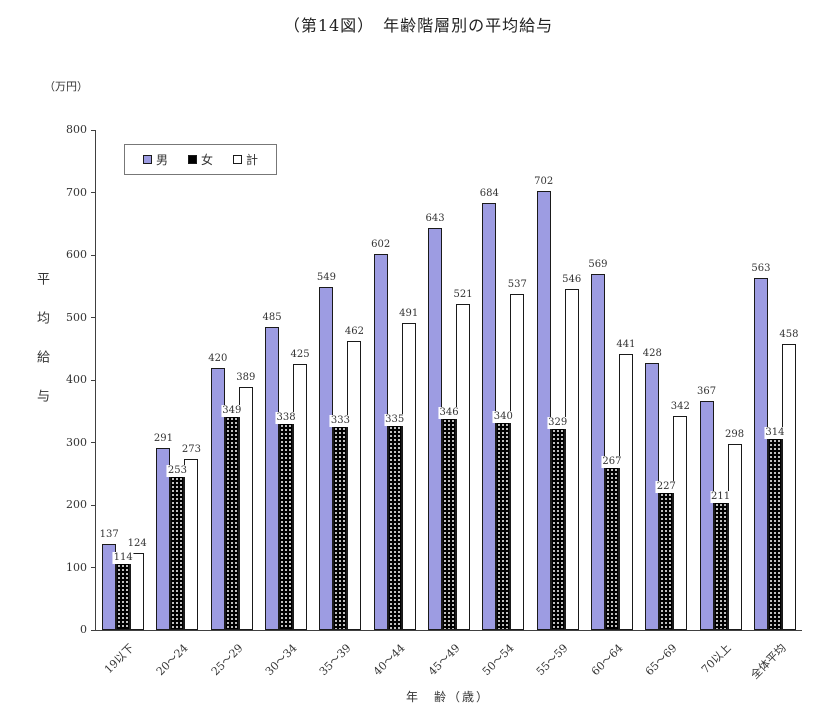 This screenshot has height=720, width=837. Describe the element at coordinates (76, 317) in the screenshot. I see `y-tick-label: 500` at that location.